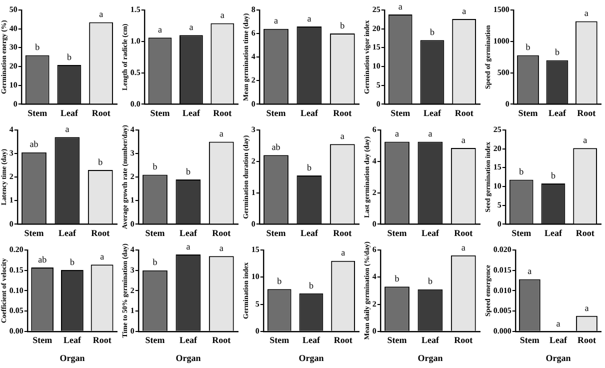 The width and height of the screenshot is (605, 368). Describe the element at coordinates (135, 72) in the screenshot. I see `y-tick-label: 0.5` at that location.